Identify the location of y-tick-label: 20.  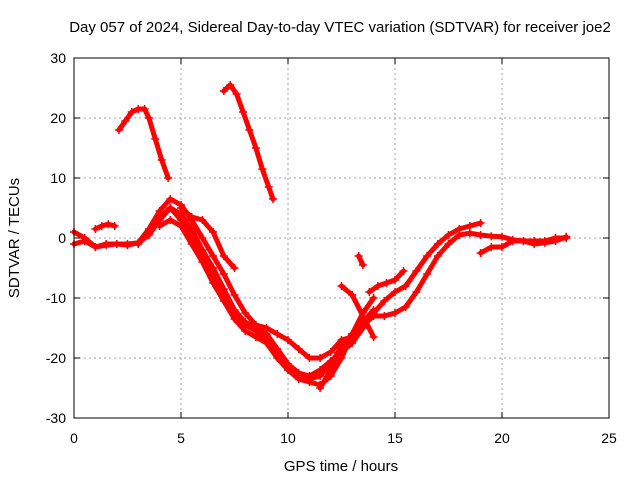
(58, 118).